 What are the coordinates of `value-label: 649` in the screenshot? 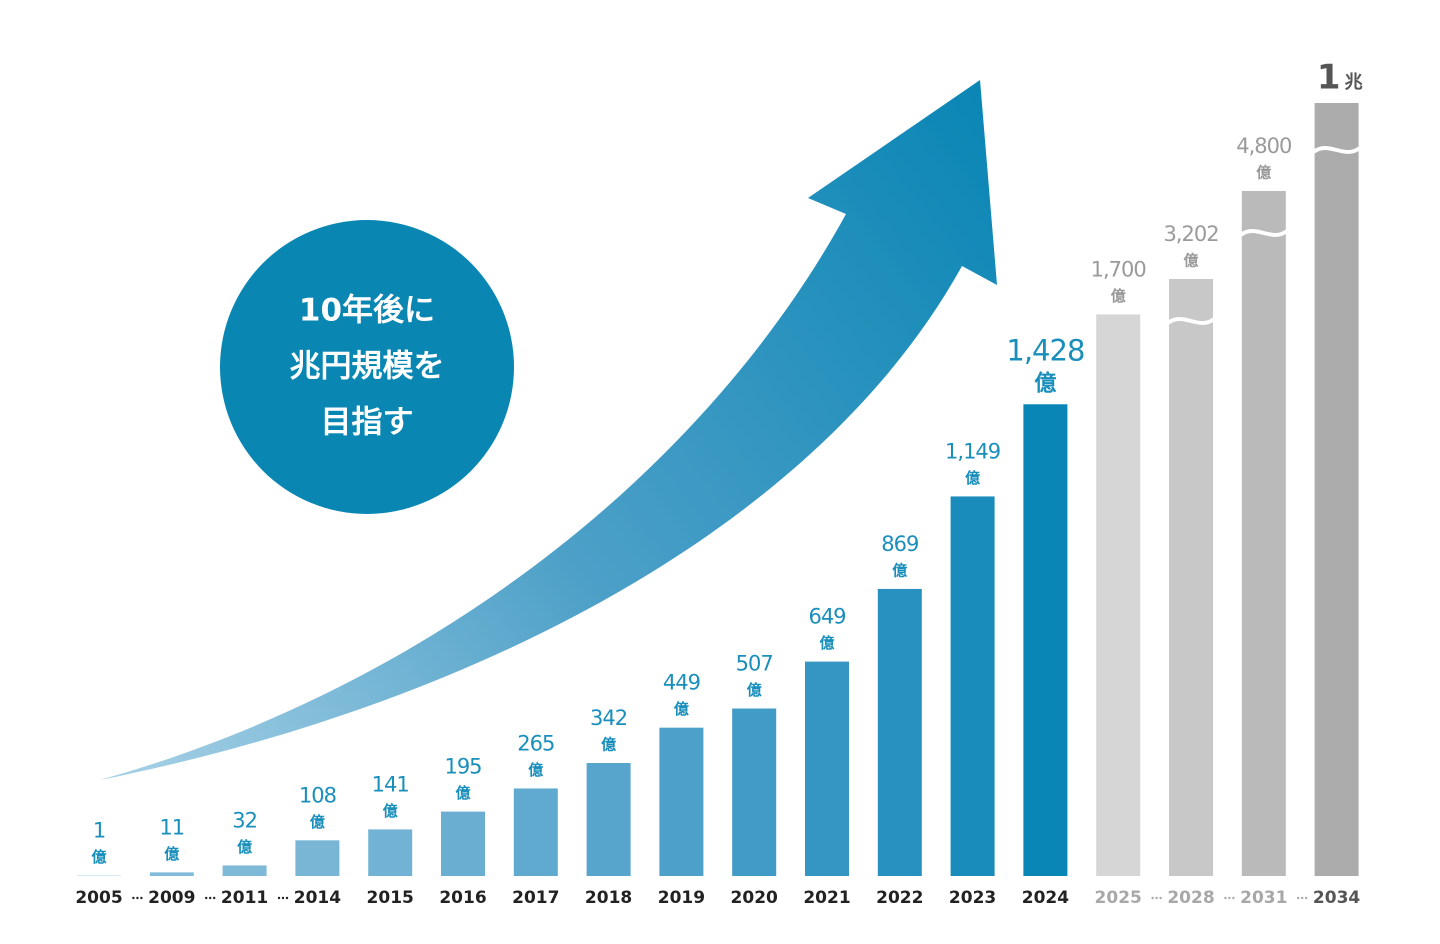 It's located at (826, 617).